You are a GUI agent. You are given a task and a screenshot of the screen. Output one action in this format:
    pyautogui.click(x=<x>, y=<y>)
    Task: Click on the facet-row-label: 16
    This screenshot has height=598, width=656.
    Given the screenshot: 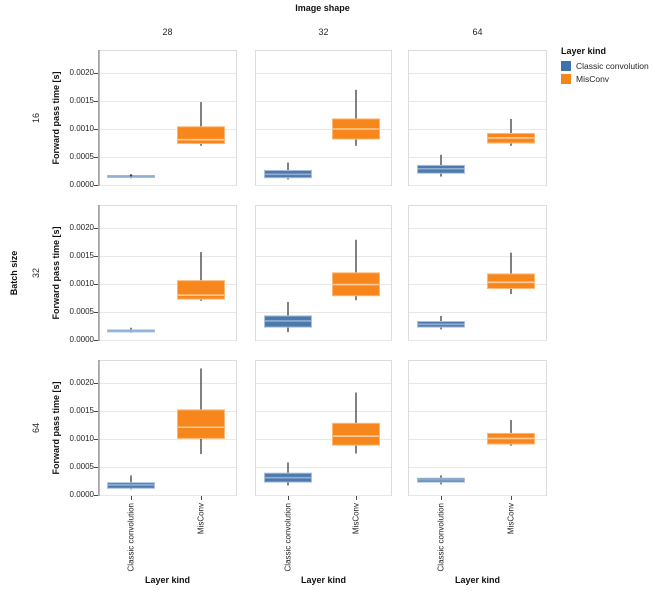 What is the action you would take?
    pyautogui.click(x=36, y=118)
    